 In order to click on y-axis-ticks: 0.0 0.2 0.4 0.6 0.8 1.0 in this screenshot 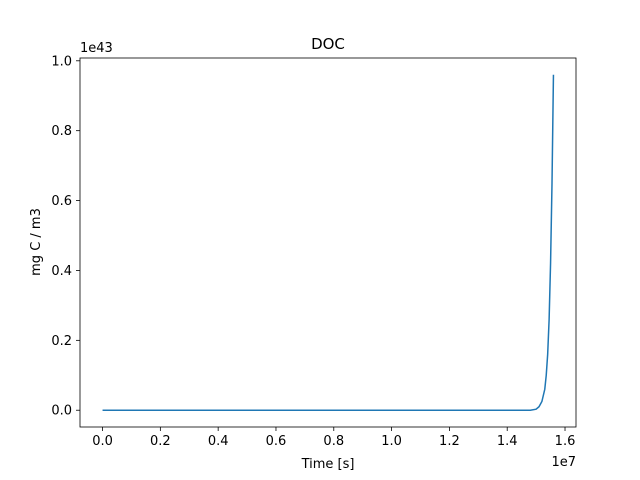, I will do `click(65, 236)`.